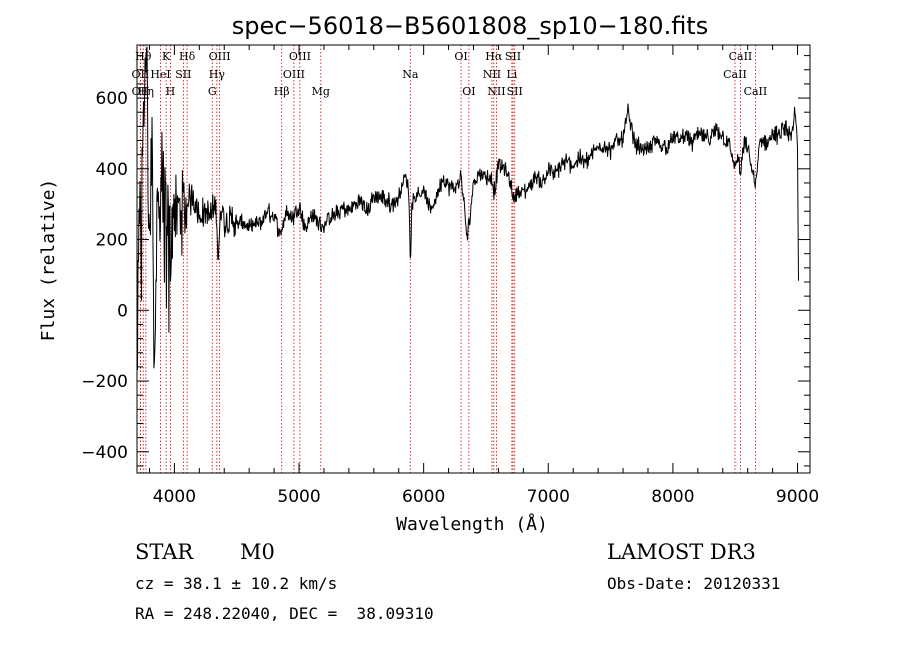  Describe the element at coordinates (143, 56) in the screenshot. I see `line-marker-label: Hθ` at that location.